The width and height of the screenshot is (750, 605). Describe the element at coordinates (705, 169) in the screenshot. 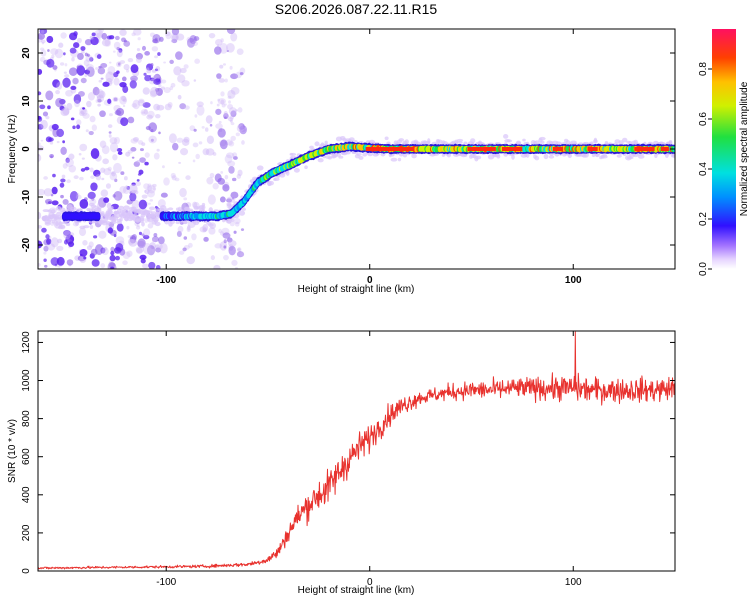

I see `colorbar-ticks: 0.0 0.2 0.4 0.6 0.8` at that location.